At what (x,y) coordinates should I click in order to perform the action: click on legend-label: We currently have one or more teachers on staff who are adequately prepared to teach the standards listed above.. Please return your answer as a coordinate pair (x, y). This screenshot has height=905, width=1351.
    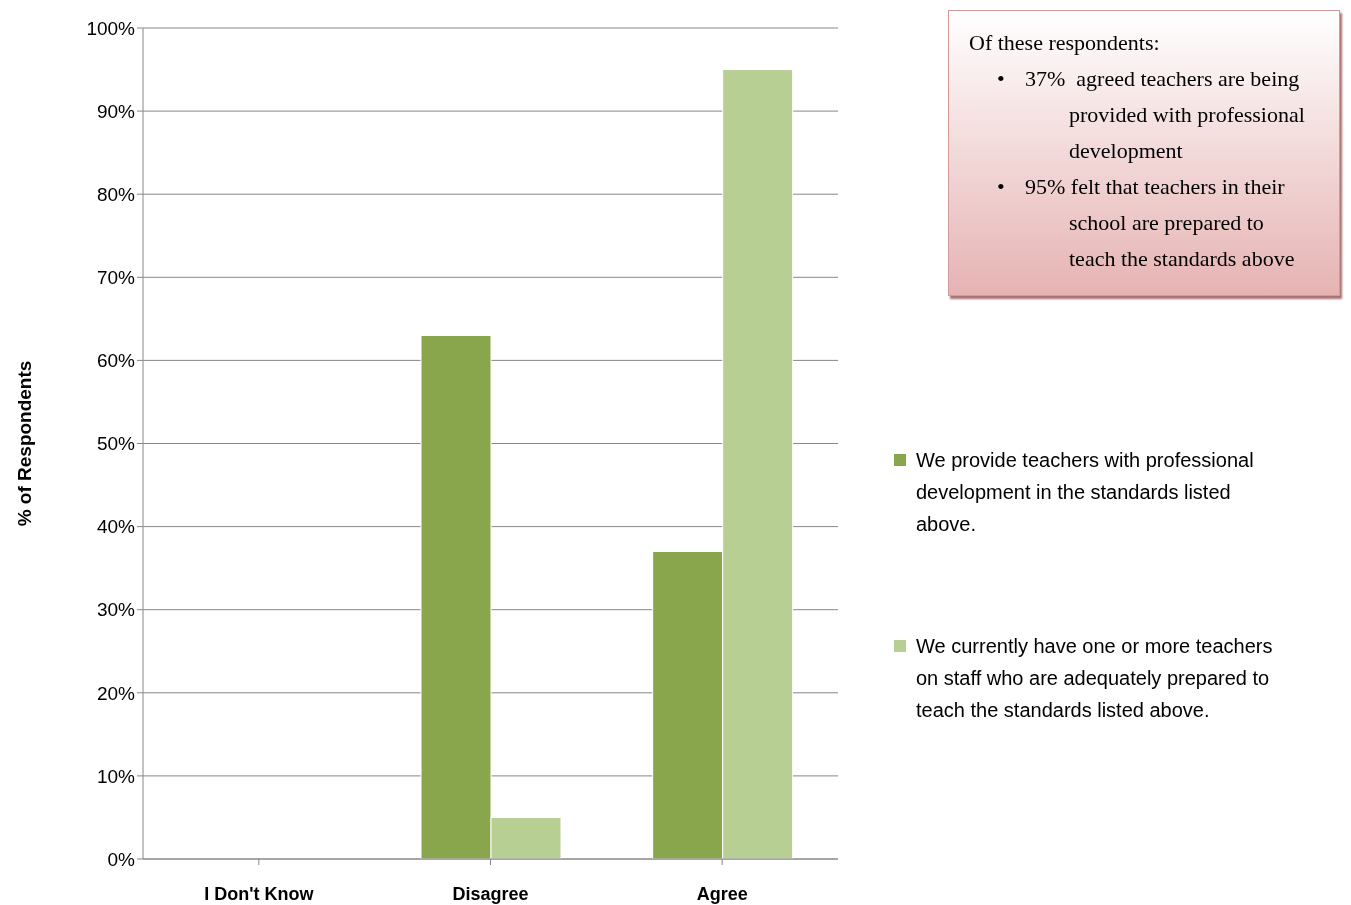
    Looking at the image, I should click on (1095, 678).